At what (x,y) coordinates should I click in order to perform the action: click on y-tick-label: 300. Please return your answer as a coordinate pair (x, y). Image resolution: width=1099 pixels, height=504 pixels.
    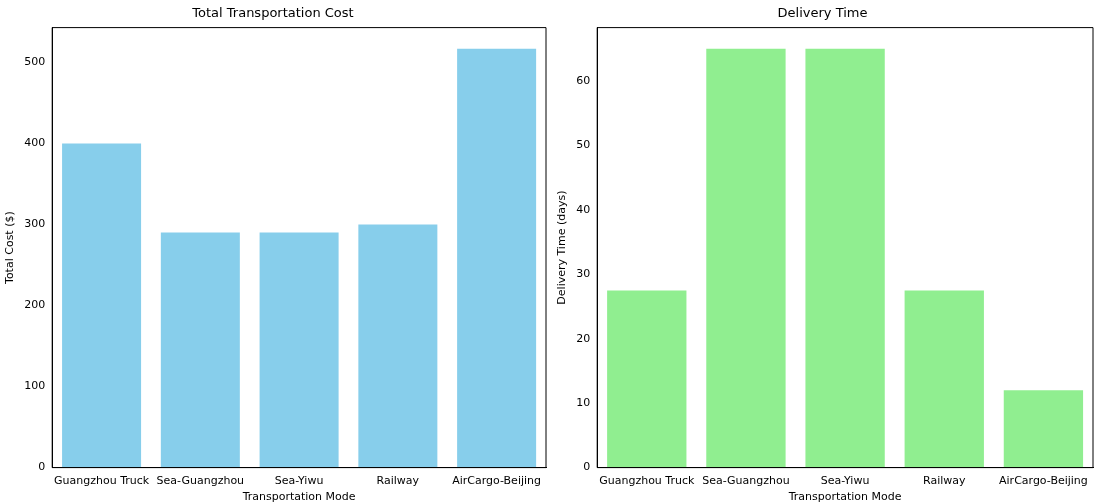
    Looking at the image, I should click on (35, 224).